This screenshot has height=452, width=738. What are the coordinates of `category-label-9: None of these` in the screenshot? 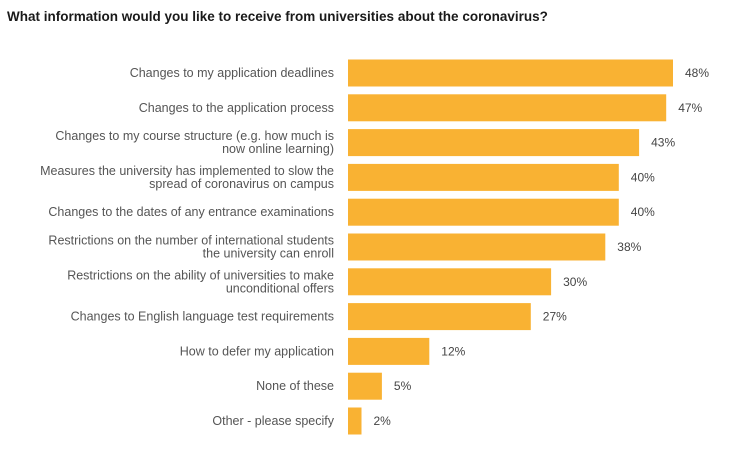 It's located at (295, 386).